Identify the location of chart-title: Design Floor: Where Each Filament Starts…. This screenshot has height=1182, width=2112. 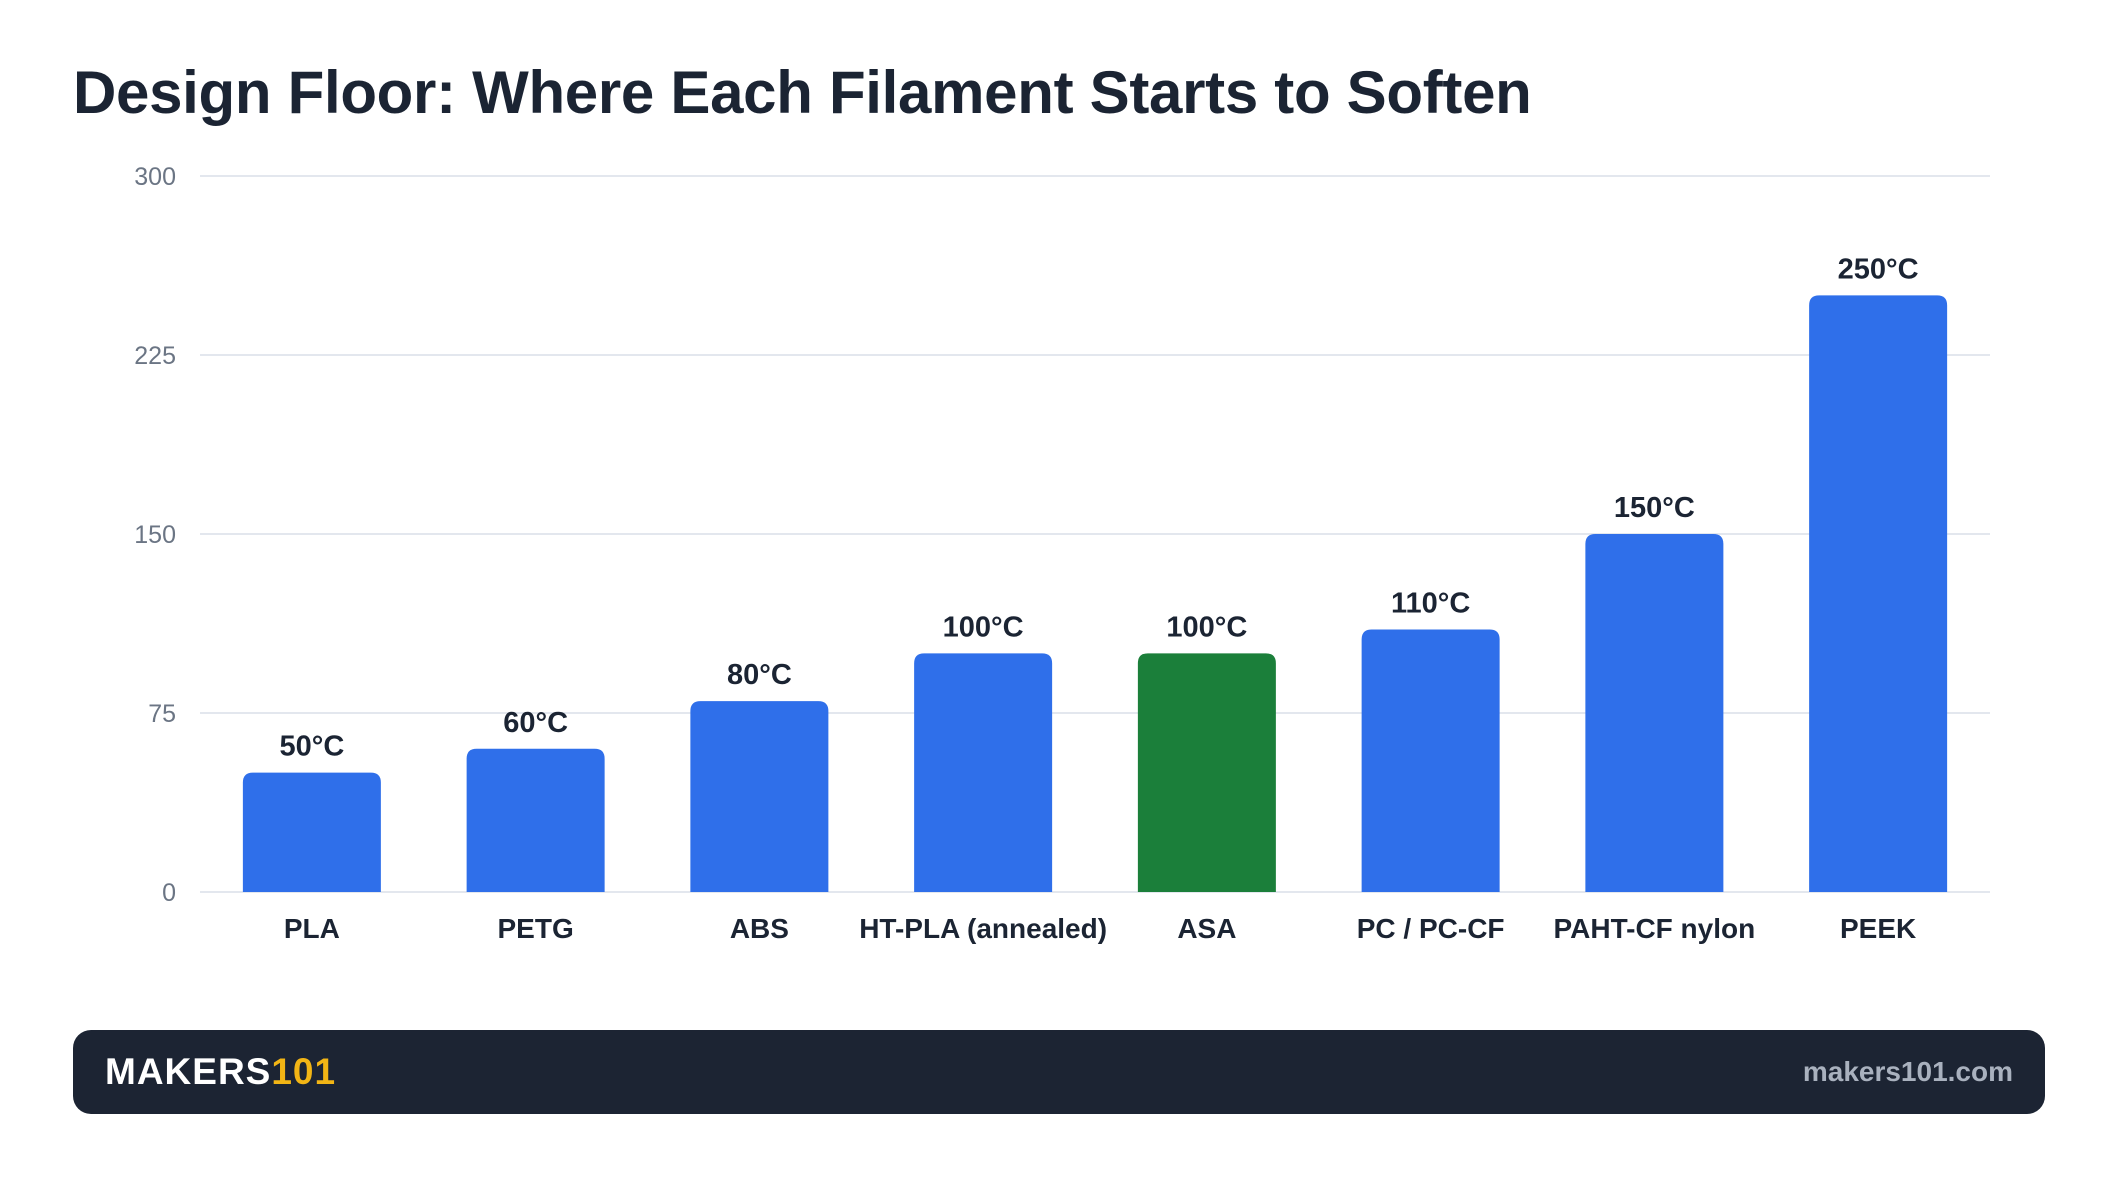
(802, 92).